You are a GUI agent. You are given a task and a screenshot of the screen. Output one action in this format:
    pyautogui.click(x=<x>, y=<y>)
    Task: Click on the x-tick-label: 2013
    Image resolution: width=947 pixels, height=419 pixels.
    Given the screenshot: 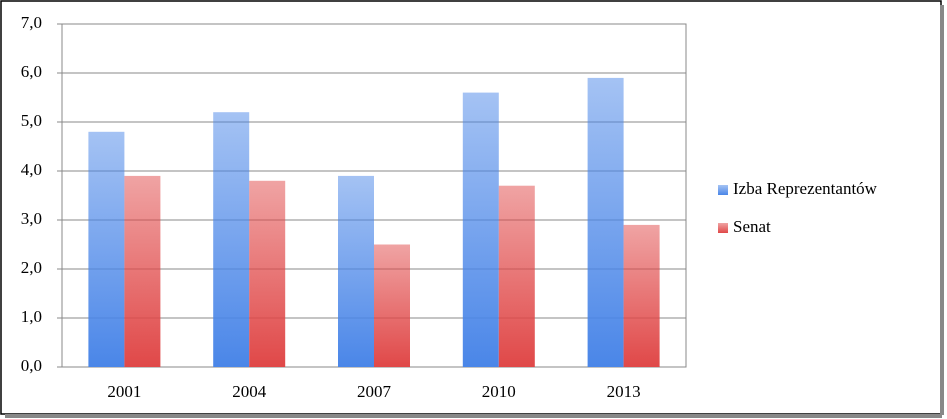 What is the action you would take?
    pyautogui.click(x=624, y=391)
    